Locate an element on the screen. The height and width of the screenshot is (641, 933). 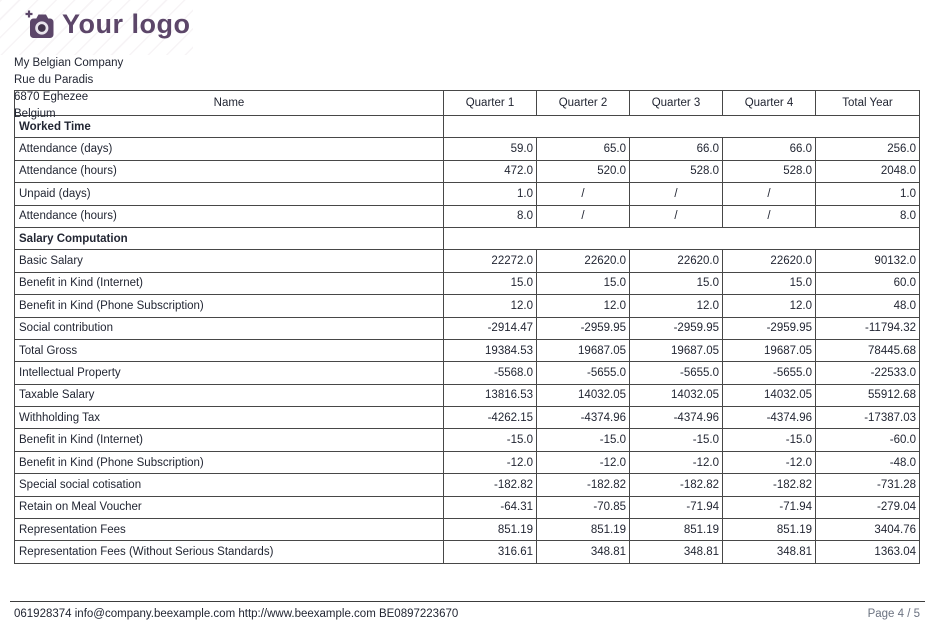
logo-text: Your logo is located at coordinates (126, 24).